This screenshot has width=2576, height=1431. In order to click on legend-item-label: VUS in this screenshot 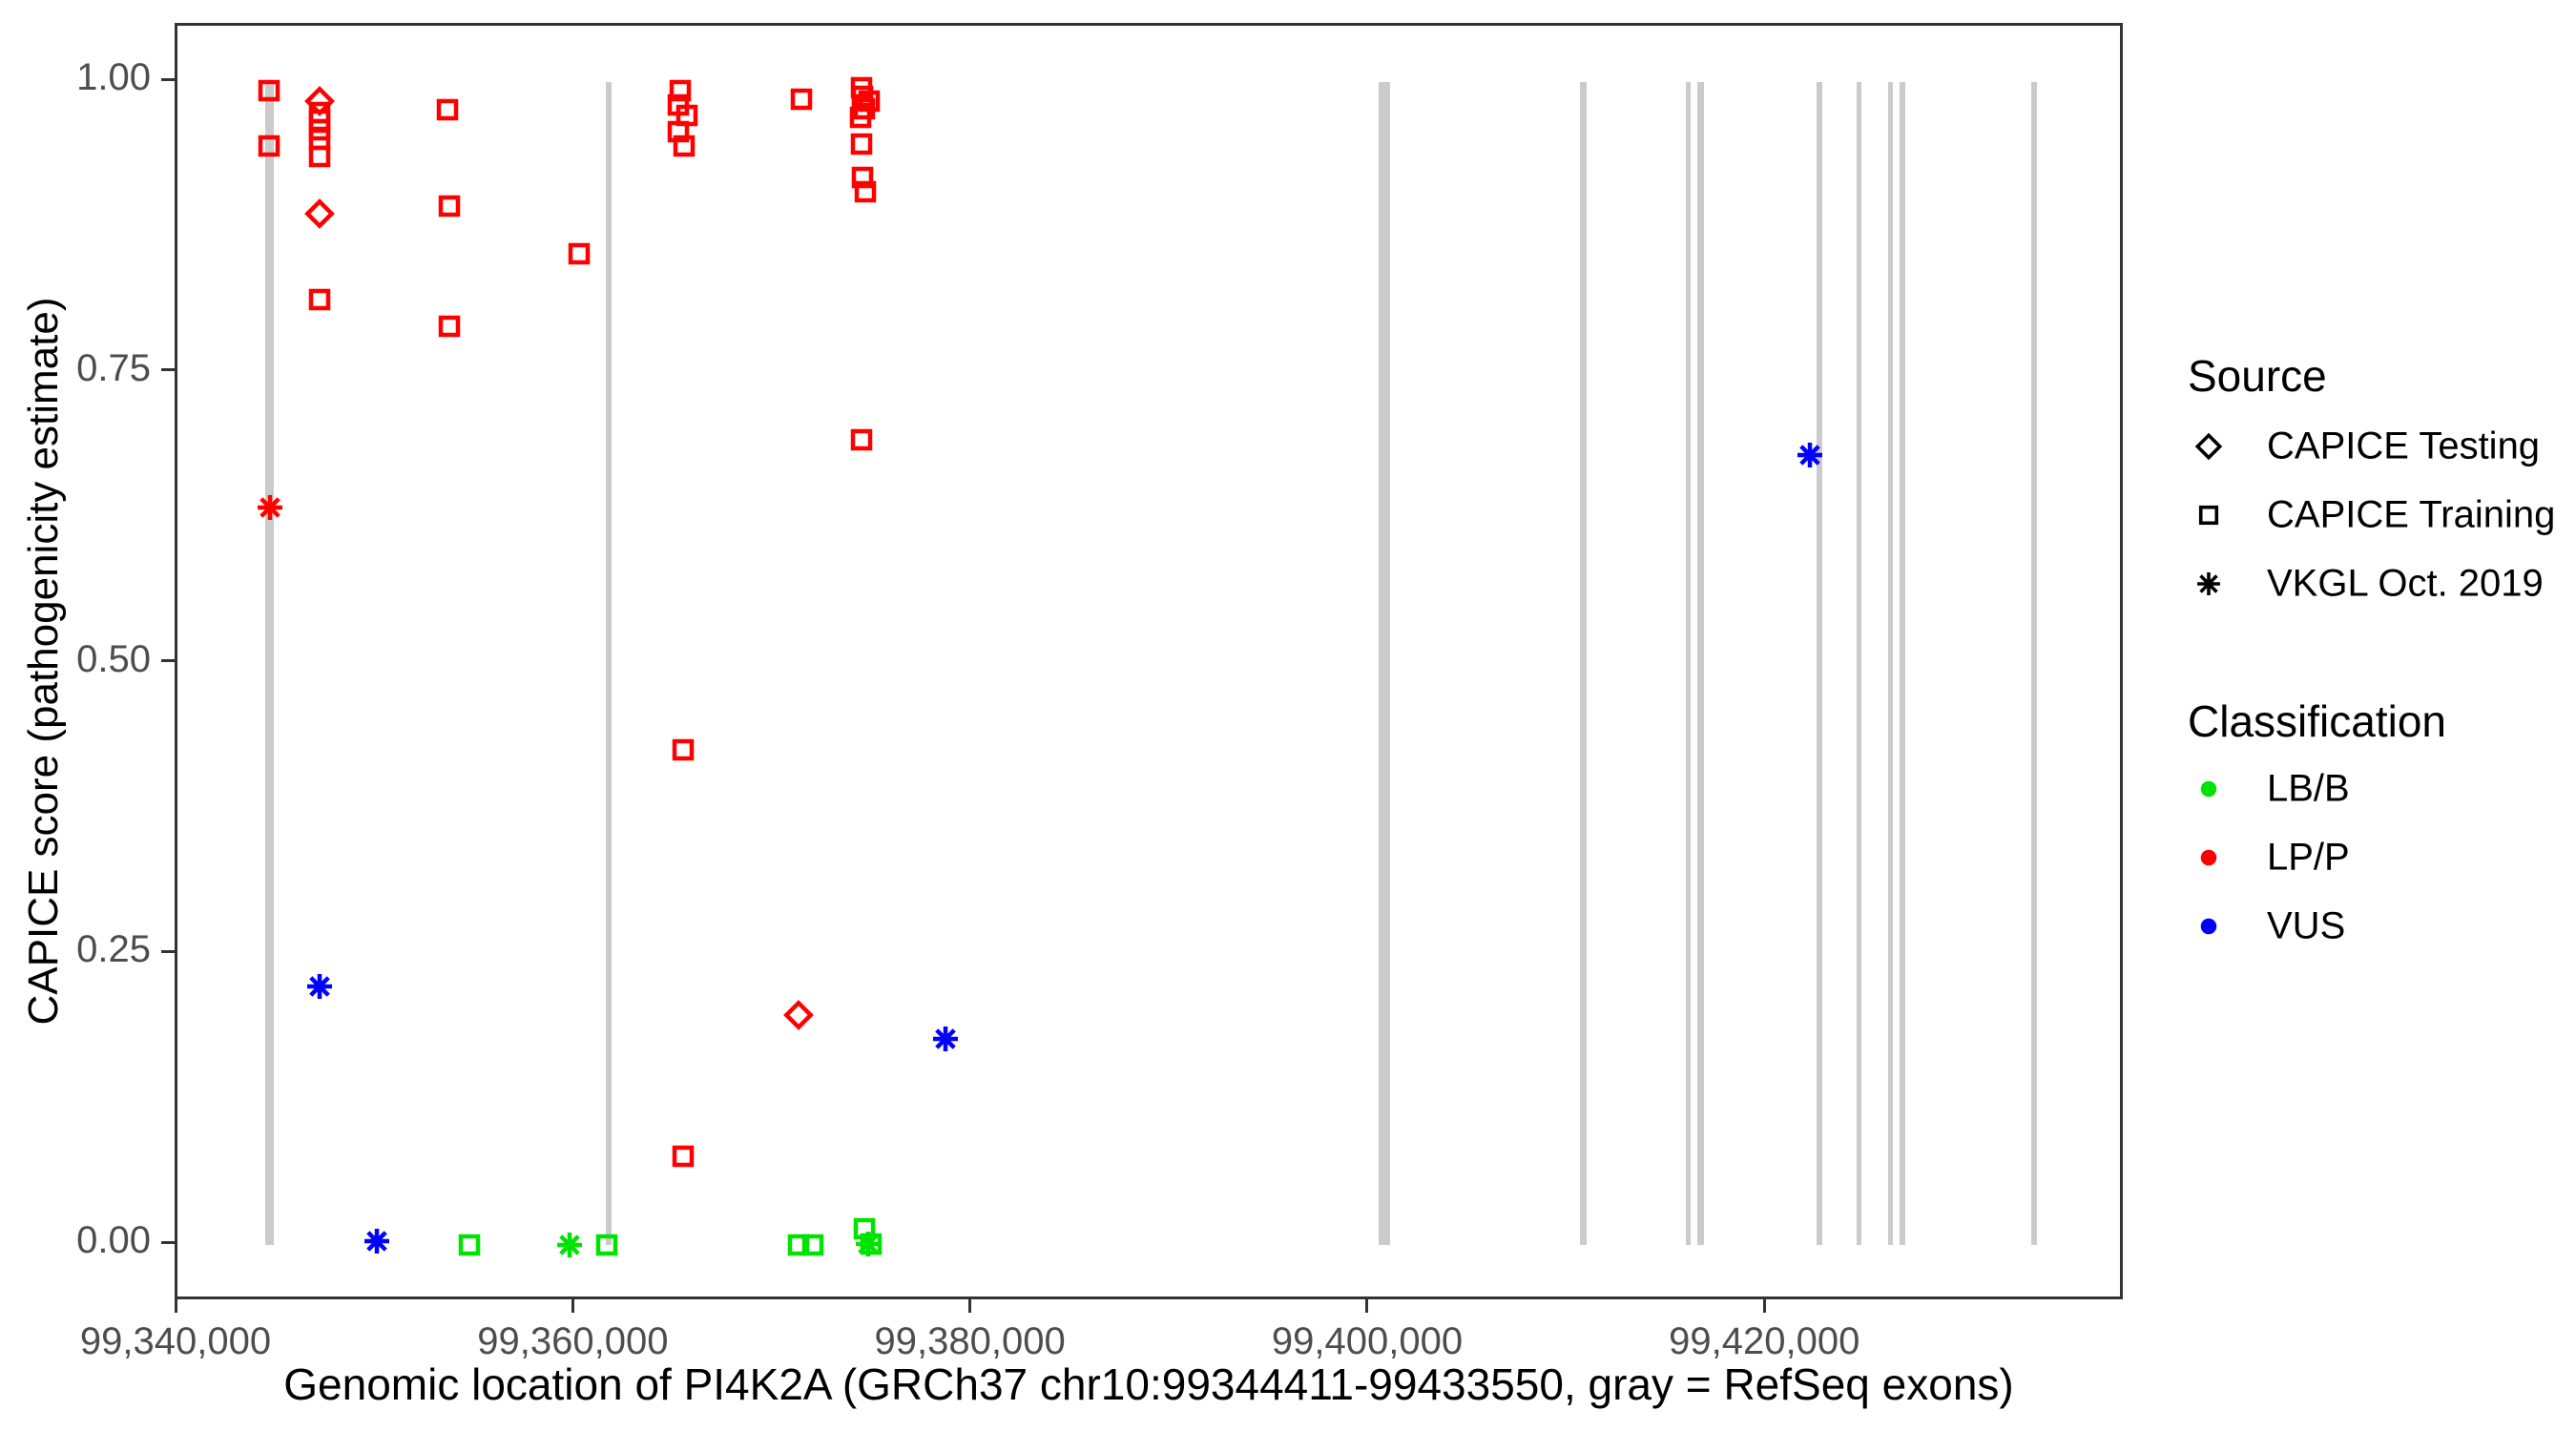, I will do `click(2306, 925)`.